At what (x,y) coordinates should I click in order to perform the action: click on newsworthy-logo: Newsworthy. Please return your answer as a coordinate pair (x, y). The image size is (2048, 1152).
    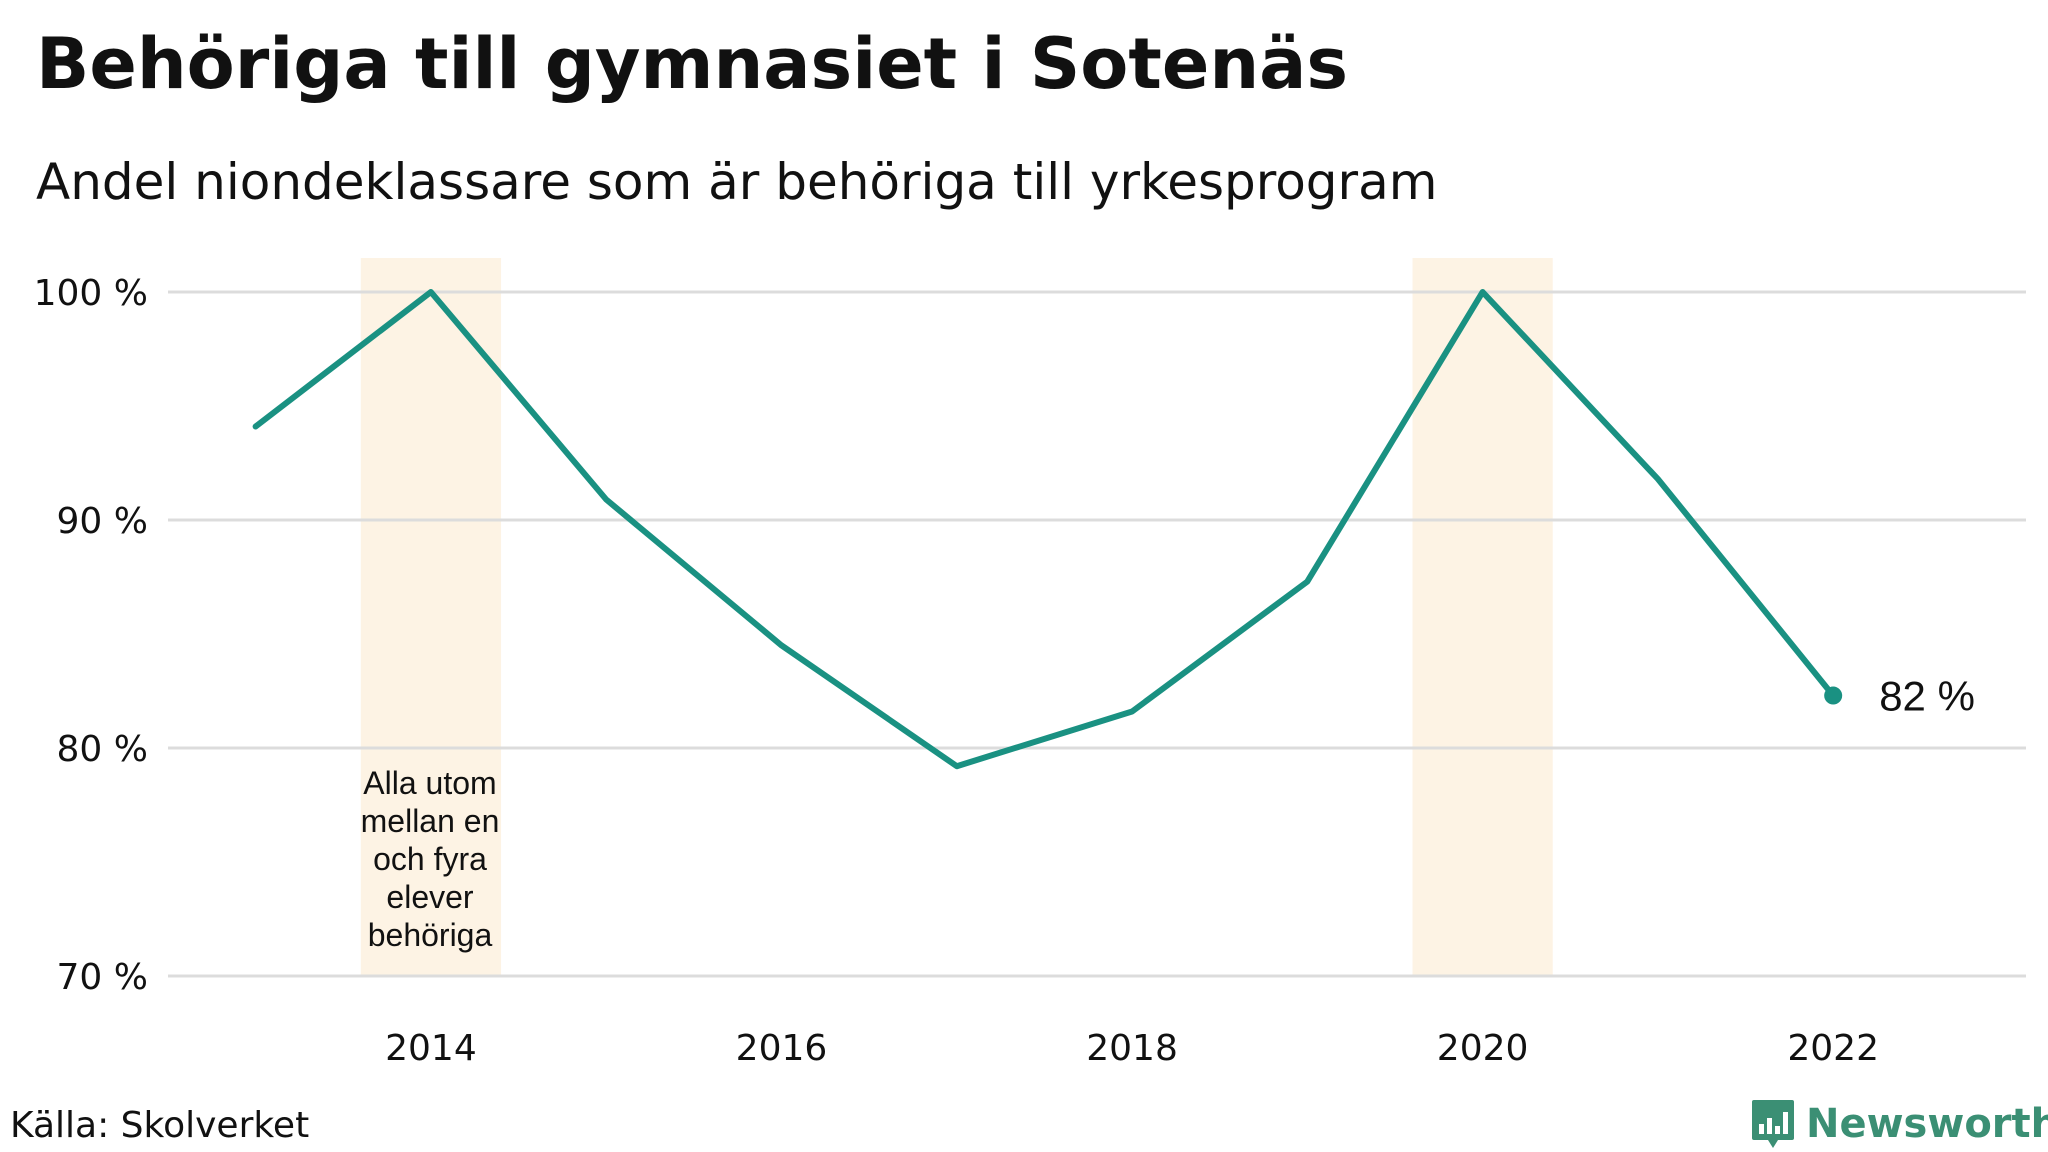
    Looking at the image, I should click on (1899, 1124).